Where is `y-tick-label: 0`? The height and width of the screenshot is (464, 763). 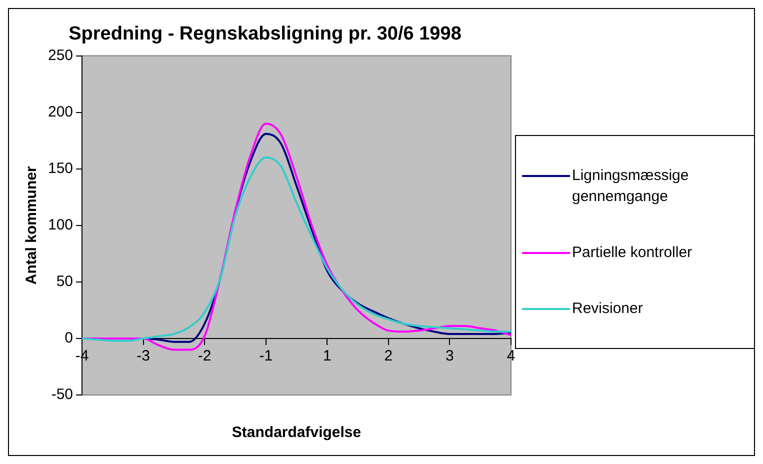 y-tick-label: 0 is located at coordinates (69, 338).